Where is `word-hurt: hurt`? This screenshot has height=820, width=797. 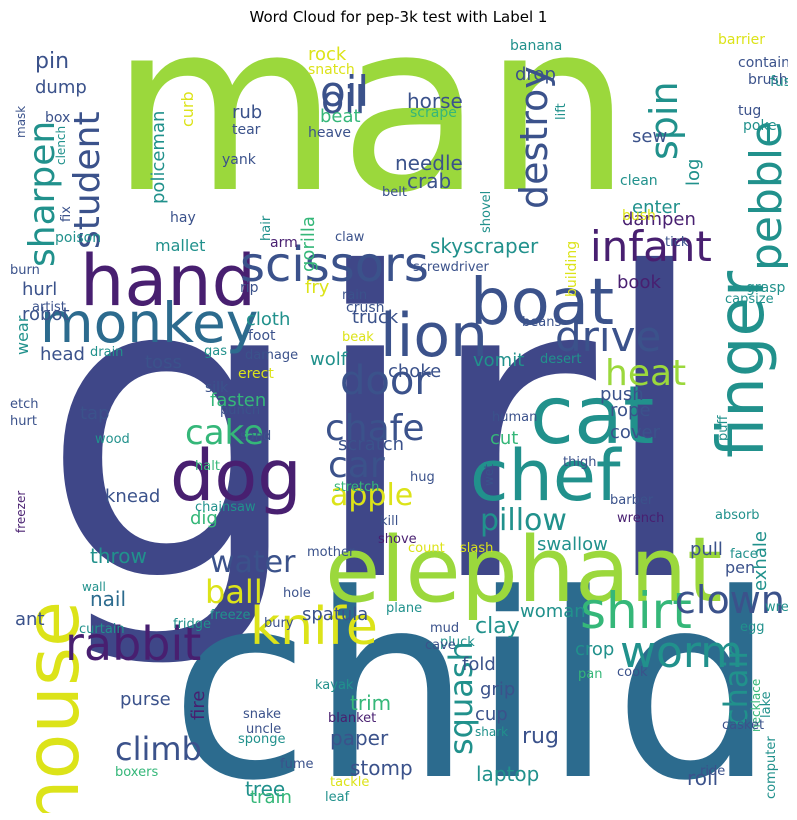 word-hurt: hurt is located at coordinates (23, 421).